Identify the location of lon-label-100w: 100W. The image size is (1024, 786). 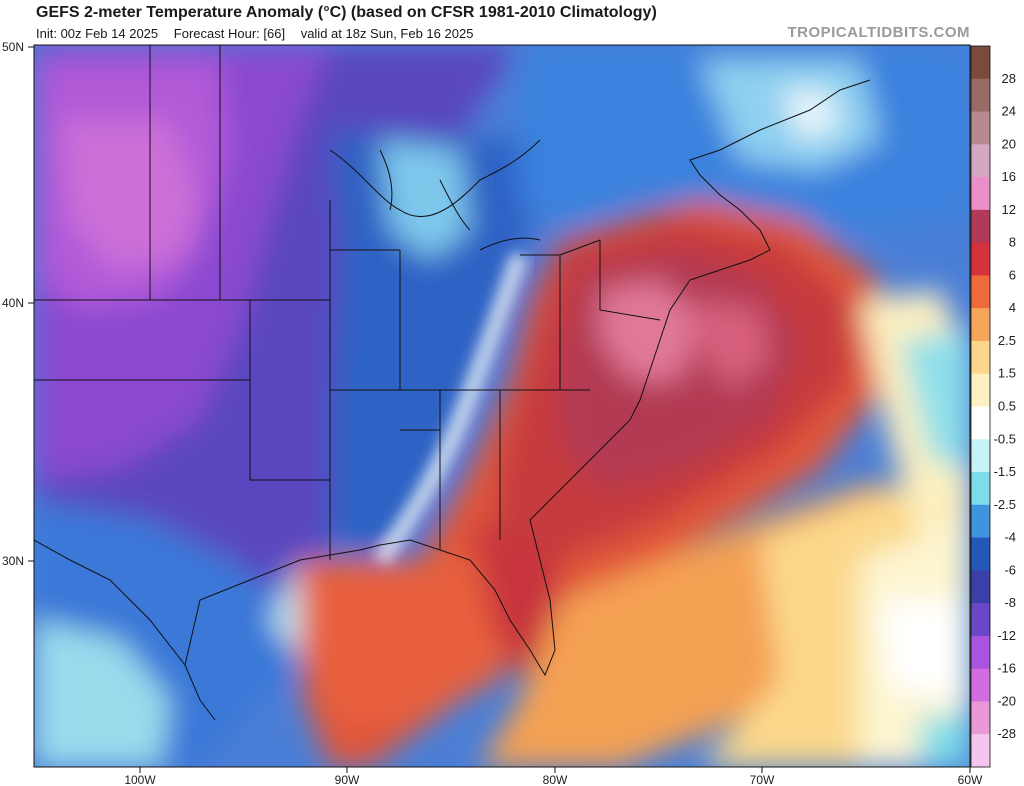
(140, 779).